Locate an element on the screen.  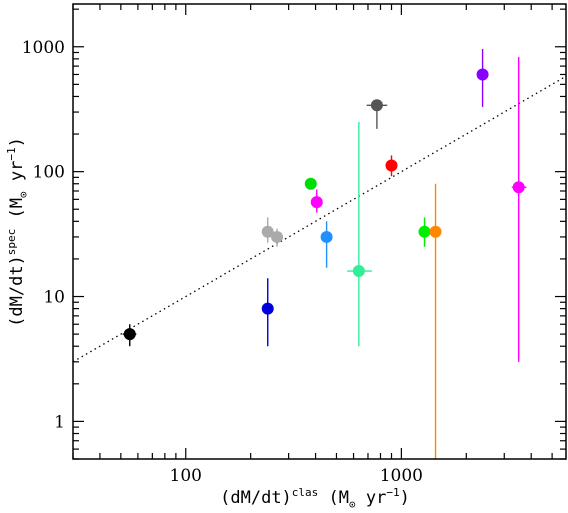
x-tick-label: 1000 is located at coordinates (401, 476).